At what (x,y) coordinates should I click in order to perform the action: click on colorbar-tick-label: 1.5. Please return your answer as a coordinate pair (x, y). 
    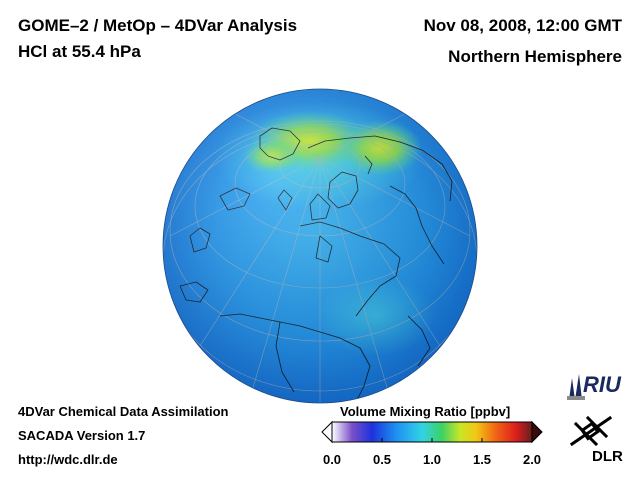
    Looking at the image, I should click on (482, 459).